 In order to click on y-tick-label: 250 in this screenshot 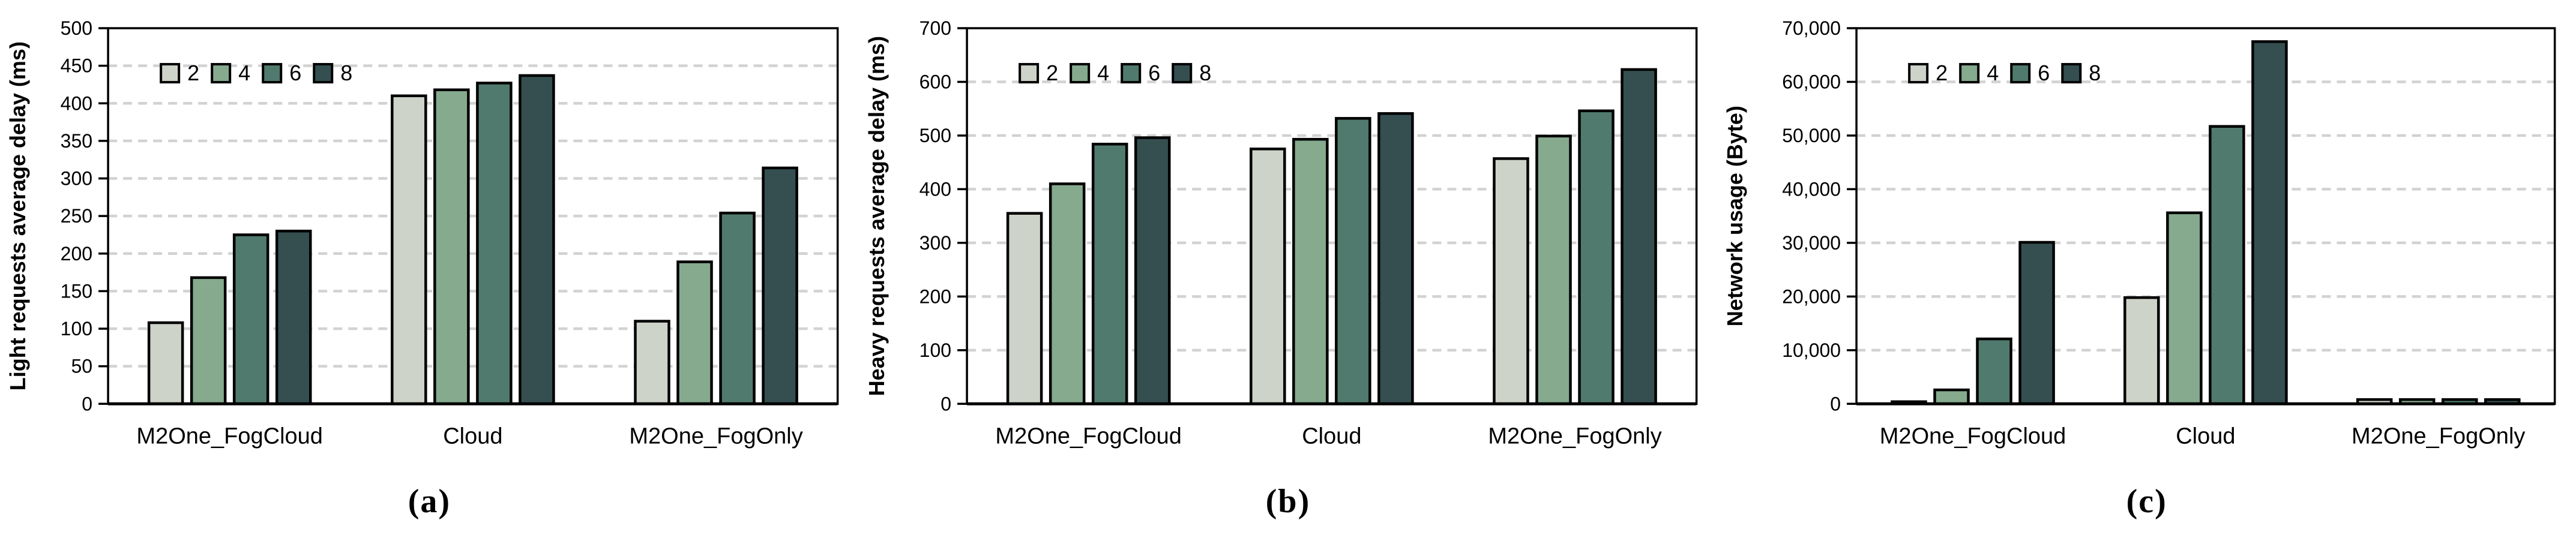, I will do `click(76, 216)`.